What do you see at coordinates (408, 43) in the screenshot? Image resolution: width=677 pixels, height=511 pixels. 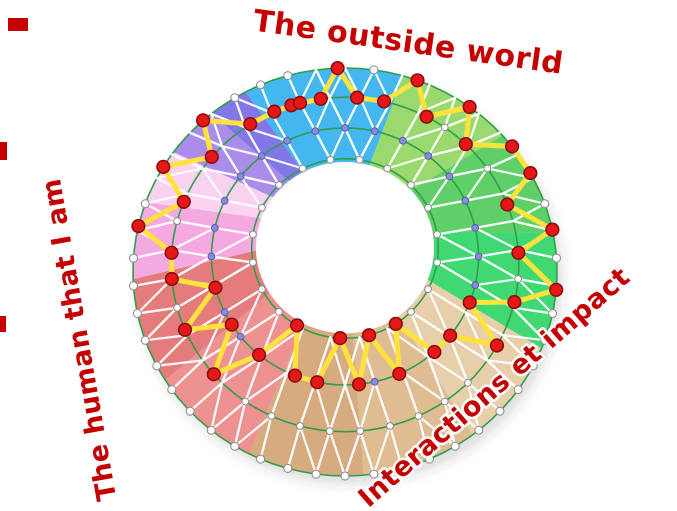 I see `label-outside-world: The outside world` at bounding box center [408, 43].